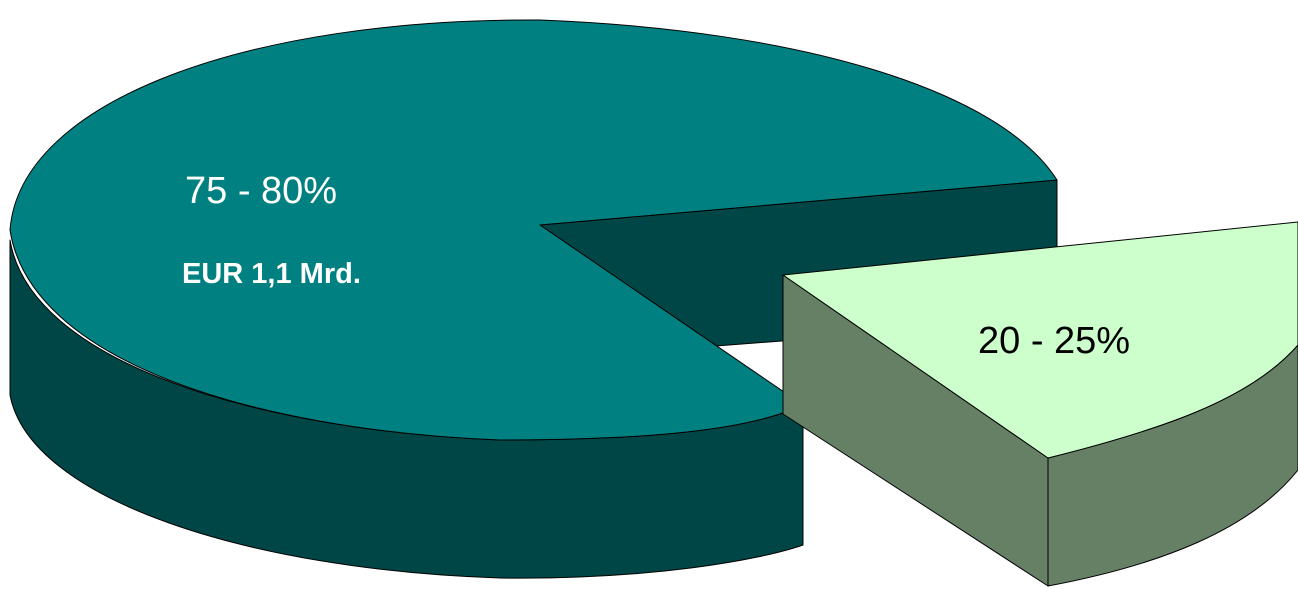 This screenshot has height=589, width=1298. Describe the element at coordinates (271, 274) in the screenshot. I see `slice-sublabel-large: EUR 1,1 Mrd.` at that location.